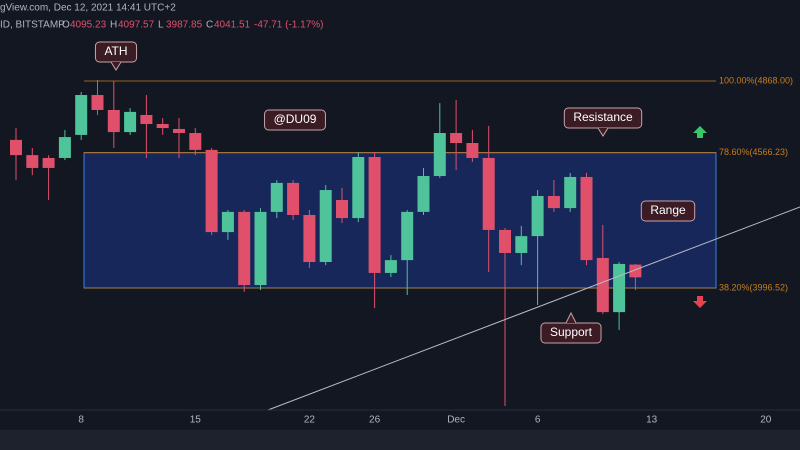 The height and width of the screenshot is (450, 800). What do you see at coordinates (184, 25) in the screenshot?
I see `header-text: 3987.85` at bounding box center [184, 25].